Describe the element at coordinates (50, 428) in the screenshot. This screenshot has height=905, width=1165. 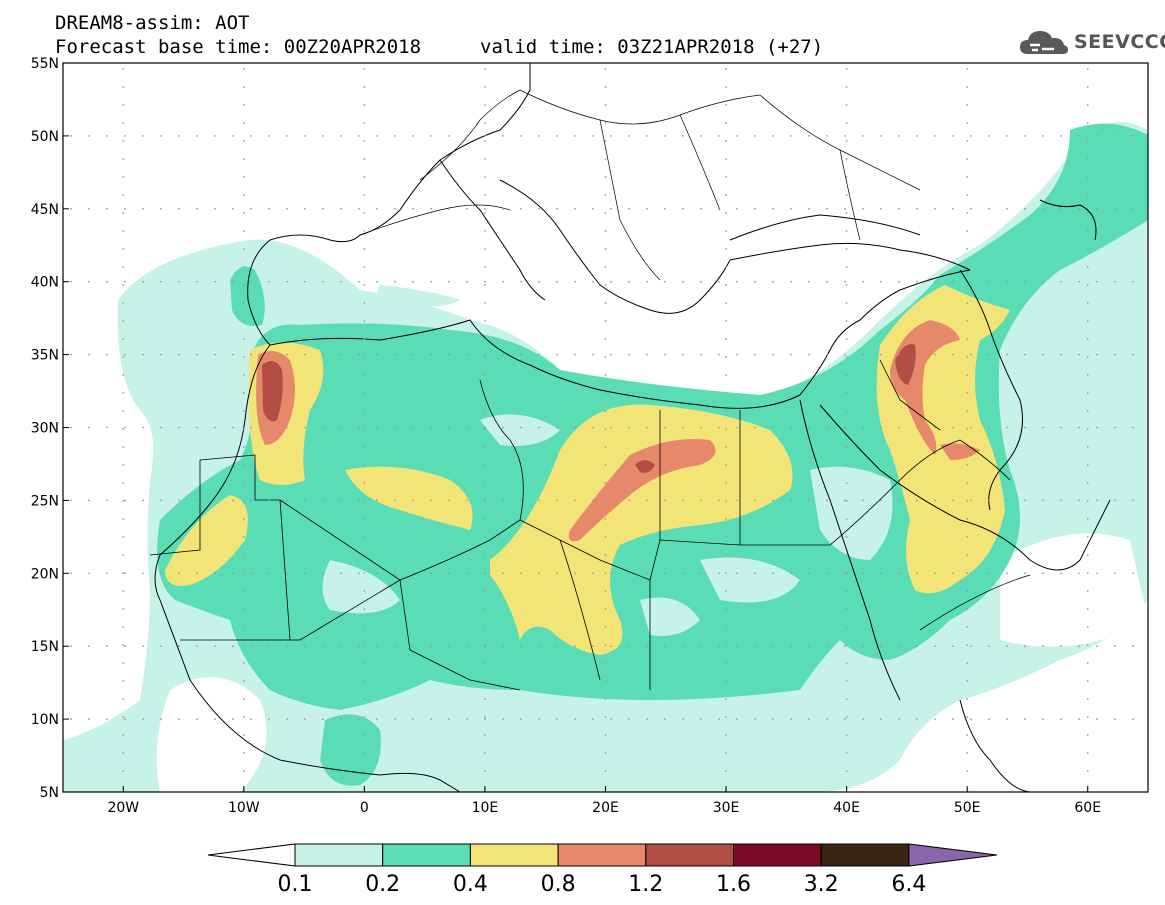
I see `lat-axis: 55N 50N 45N 40N 35N 30N 25N 20N 15N 10N 5N` at that location.